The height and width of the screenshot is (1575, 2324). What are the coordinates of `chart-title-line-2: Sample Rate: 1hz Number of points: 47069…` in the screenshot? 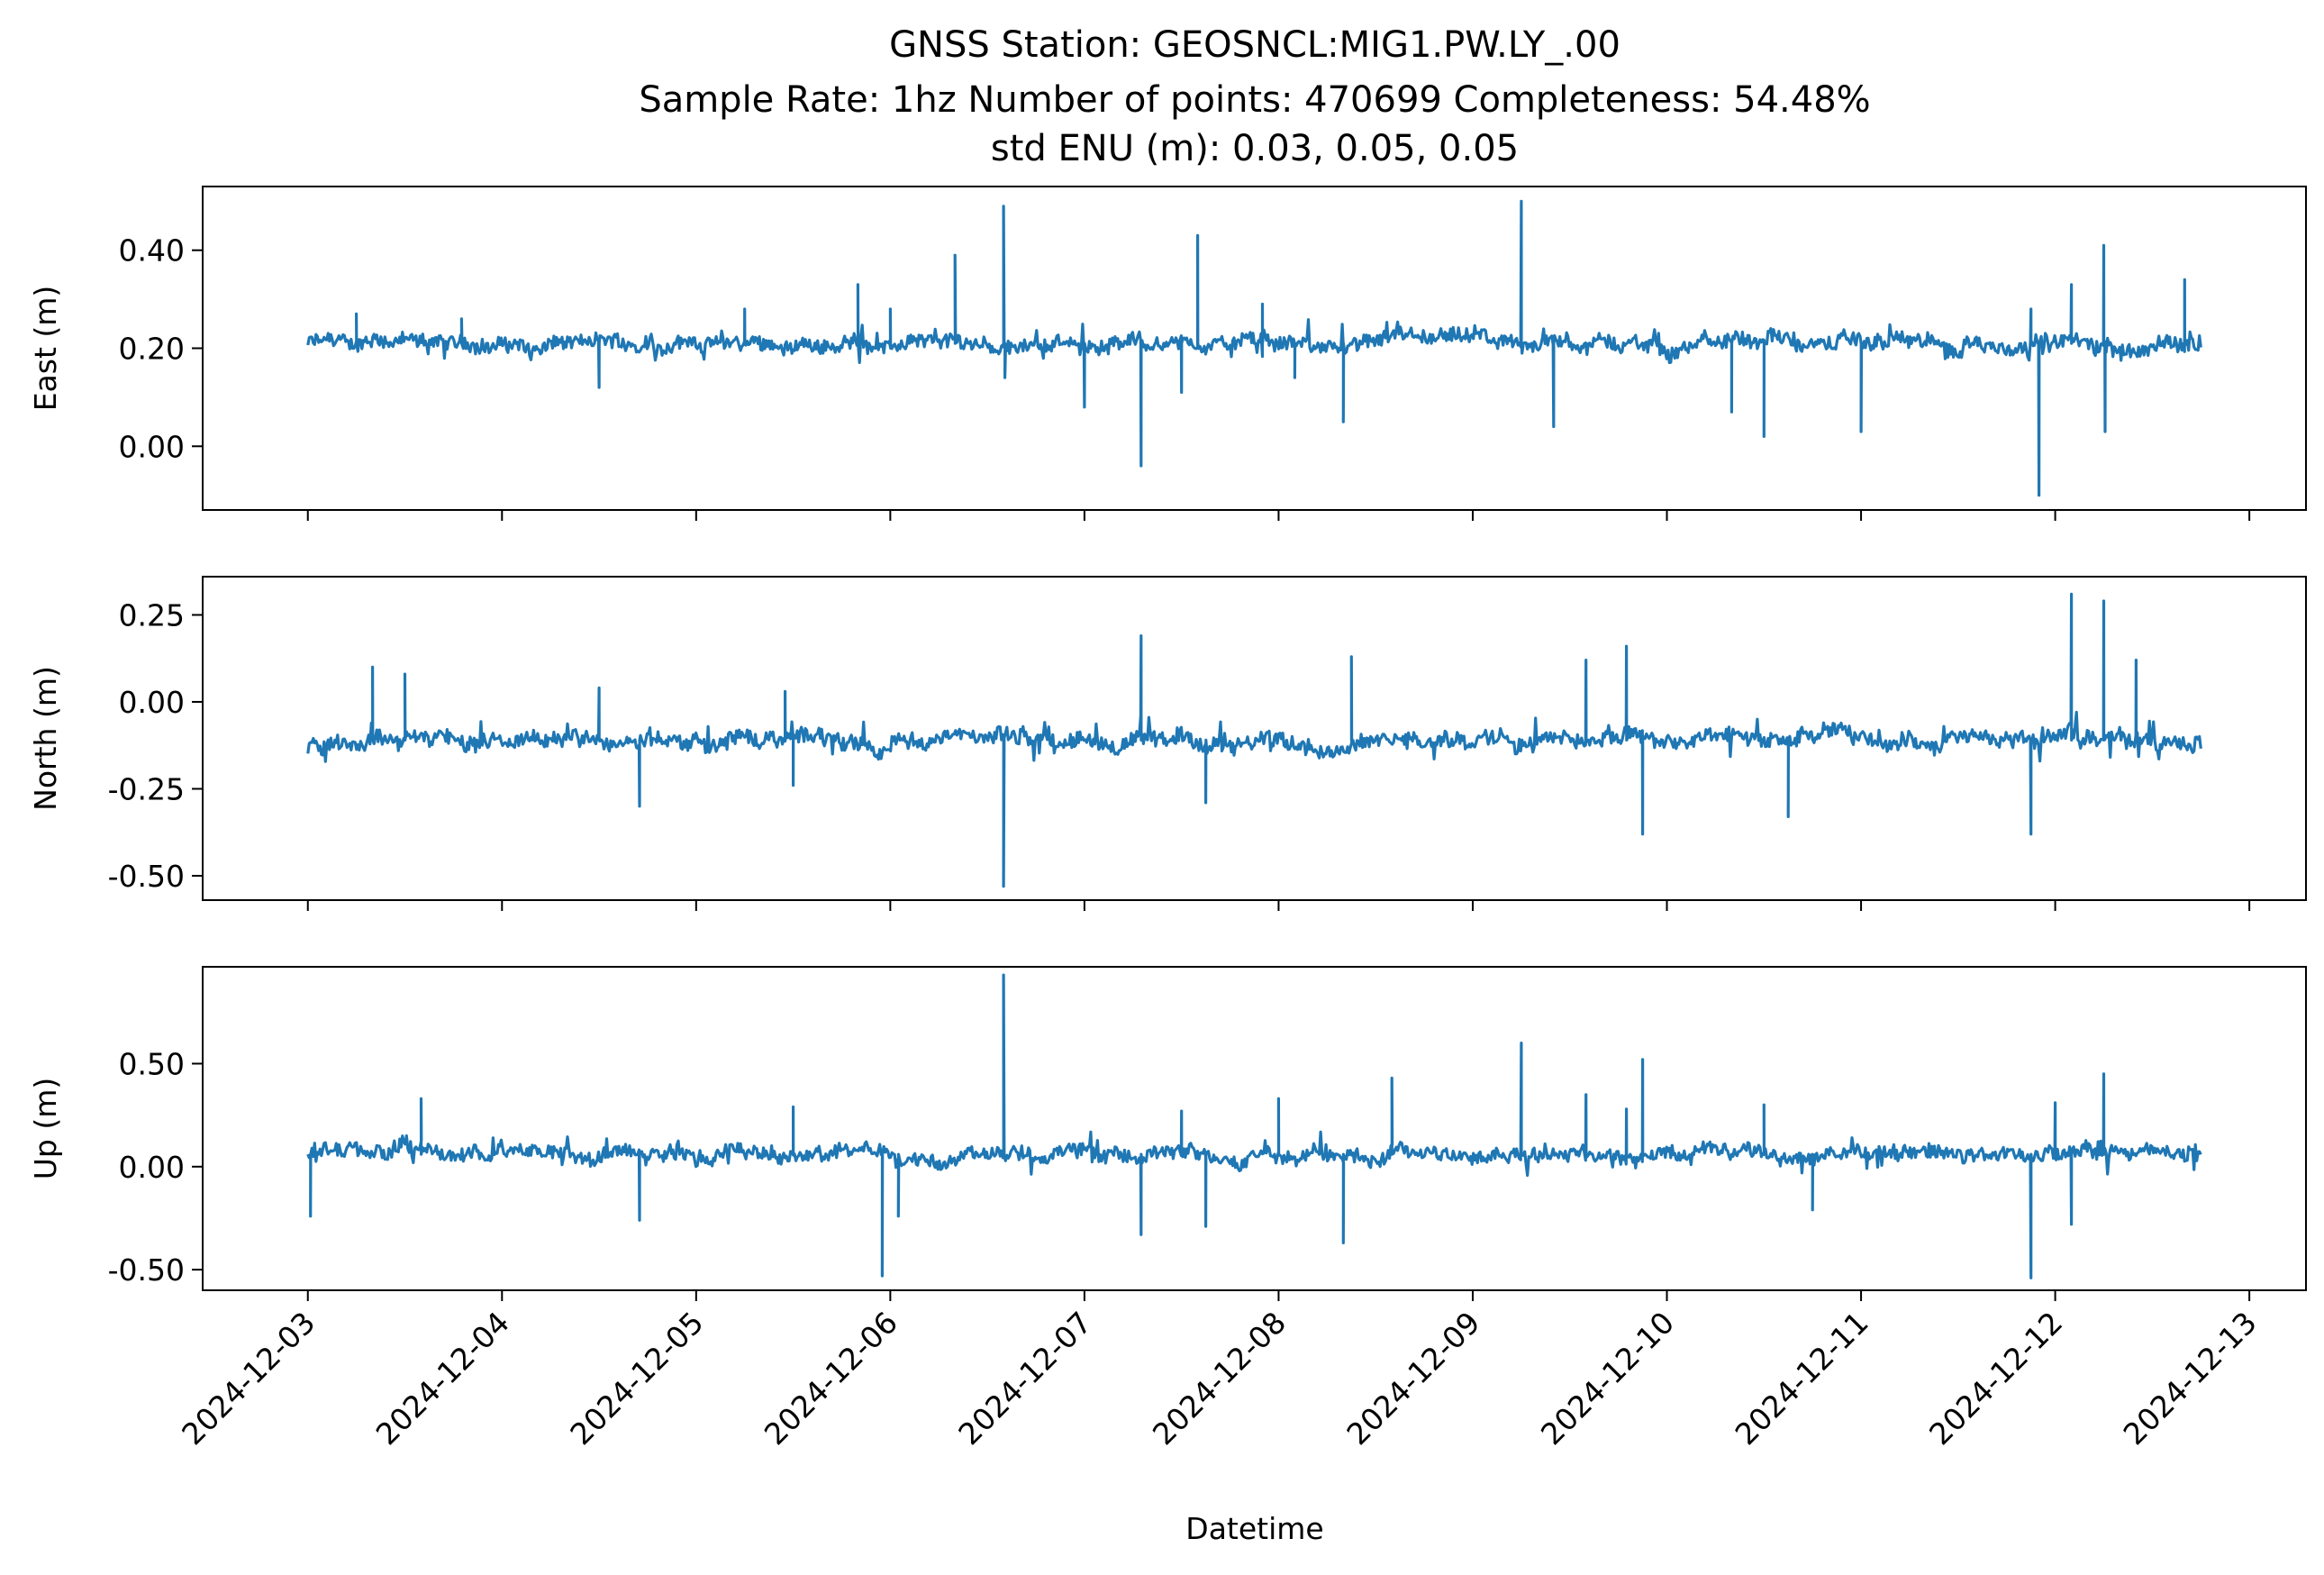 It's located at (1254, 100).